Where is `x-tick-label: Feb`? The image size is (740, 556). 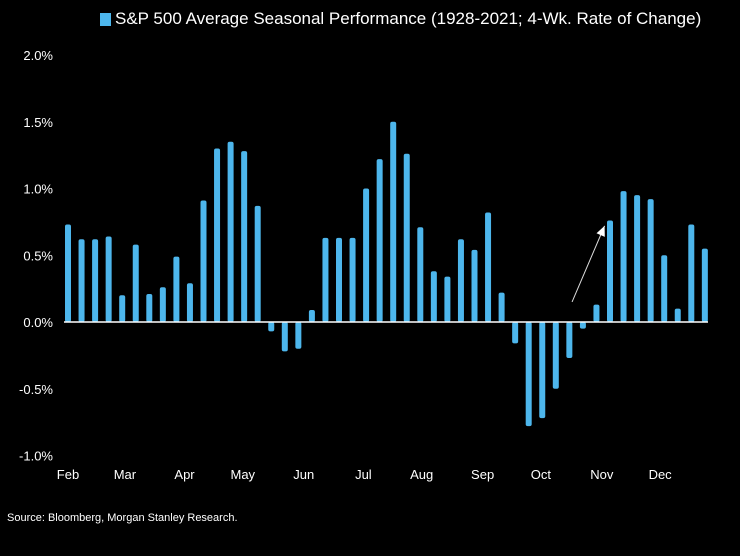
x-tick-label: Feb is located at coordinates (68, 474).